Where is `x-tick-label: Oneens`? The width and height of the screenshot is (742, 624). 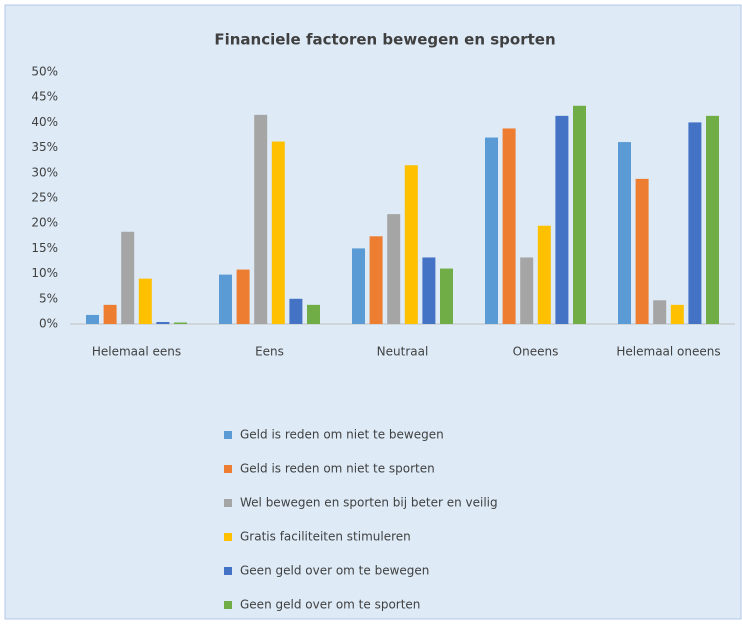
x-tick-label: Oneens is located at coordinates (536, 352).